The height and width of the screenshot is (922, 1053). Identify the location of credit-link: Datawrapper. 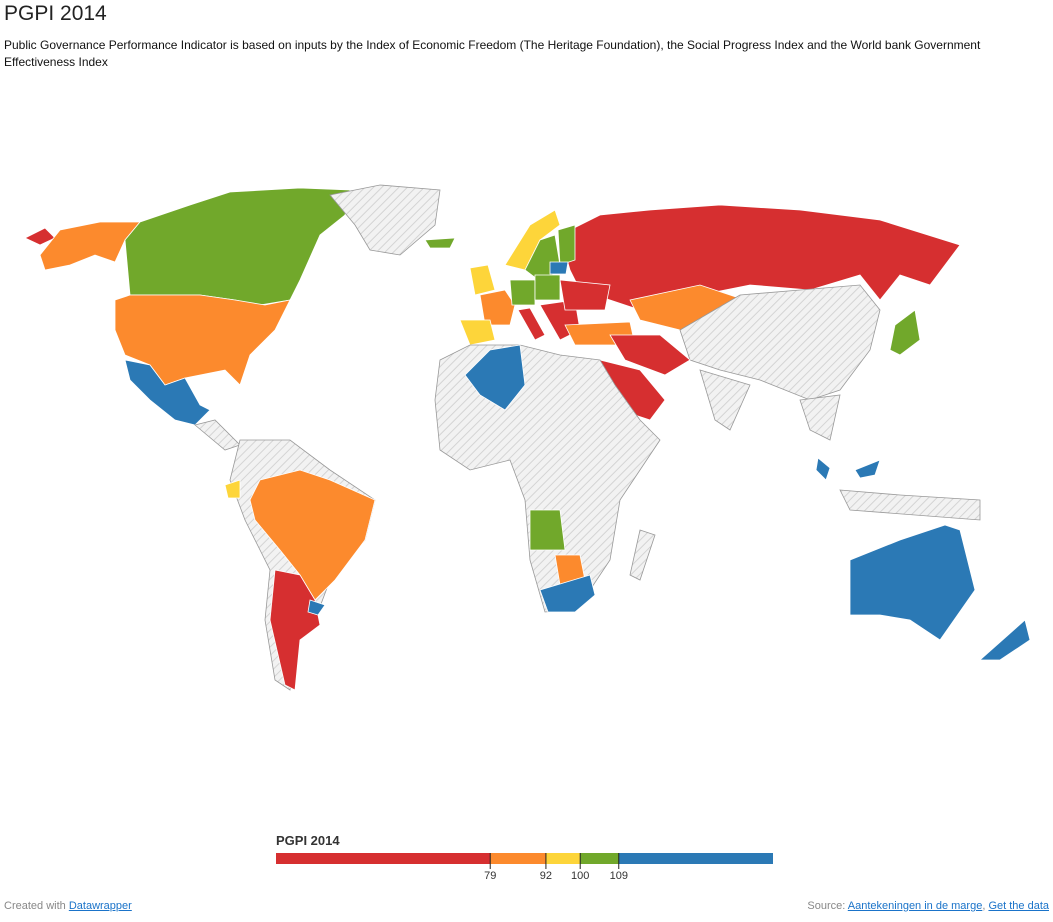
(100, 906).